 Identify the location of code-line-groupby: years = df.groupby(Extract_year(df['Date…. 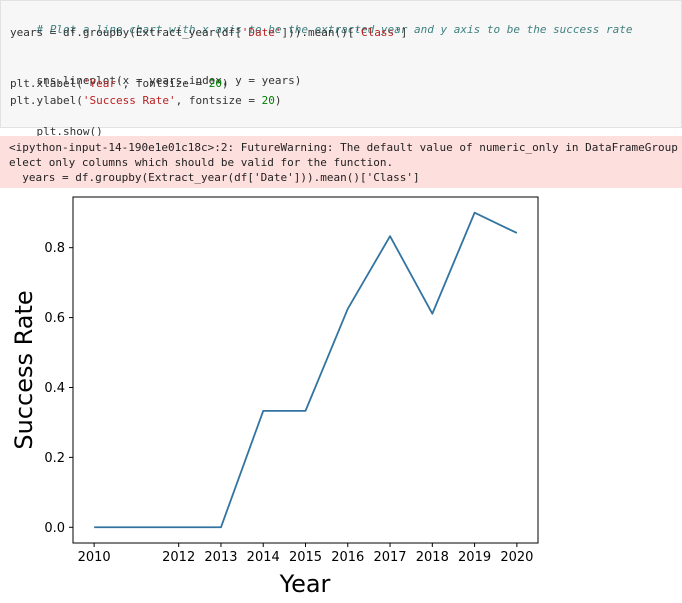
(208, 33).